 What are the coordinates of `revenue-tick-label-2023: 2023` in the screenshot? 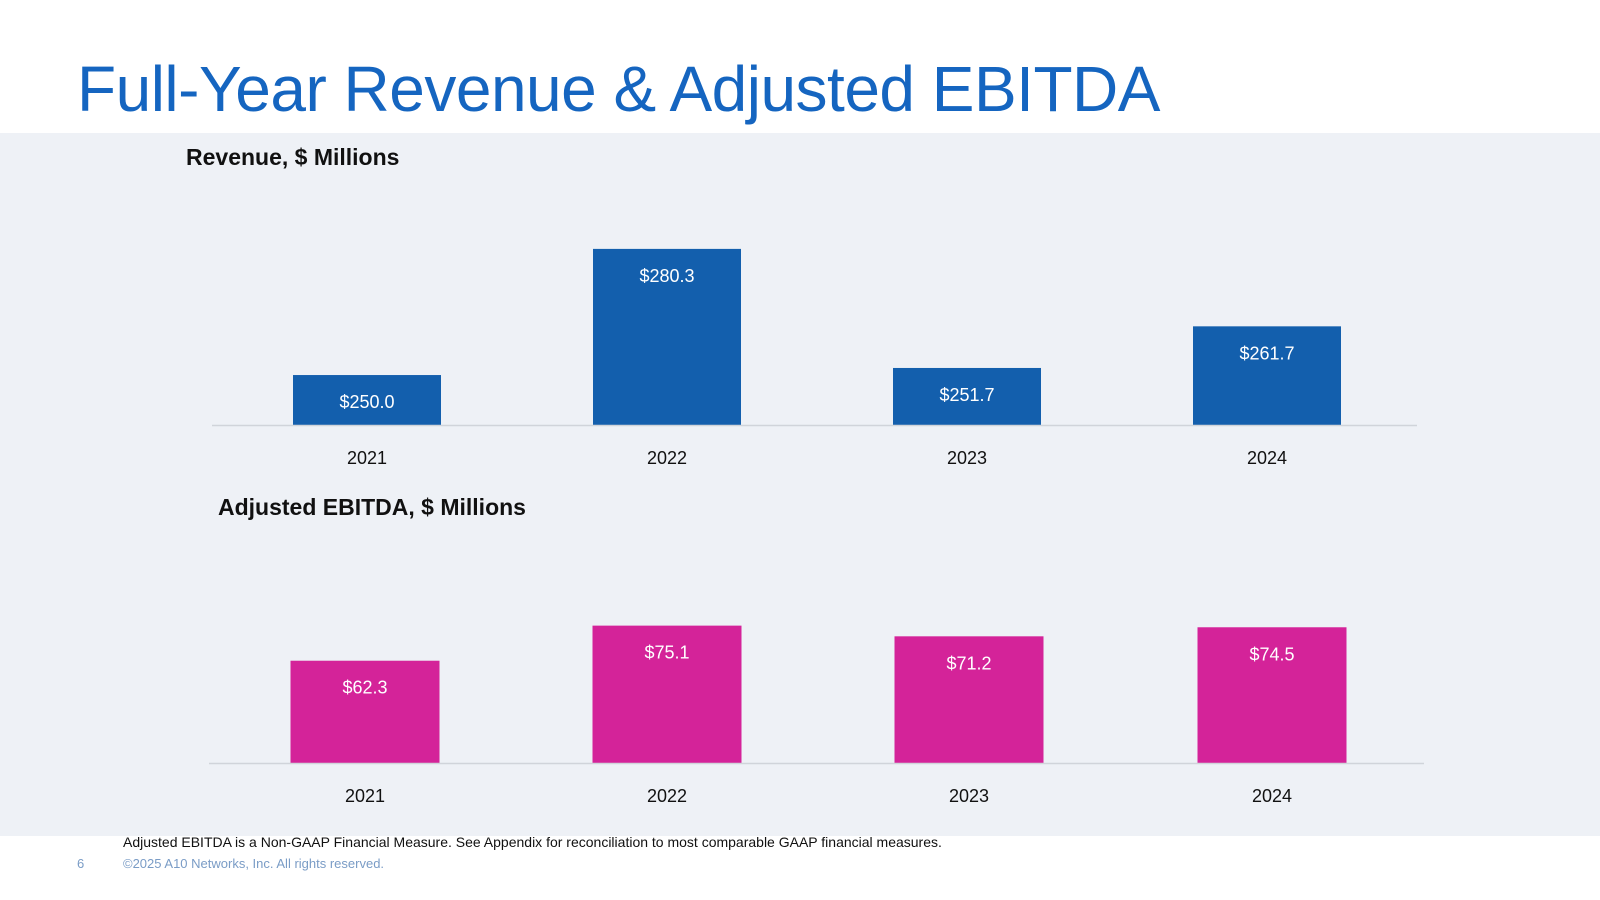 It's located at (967, 458).